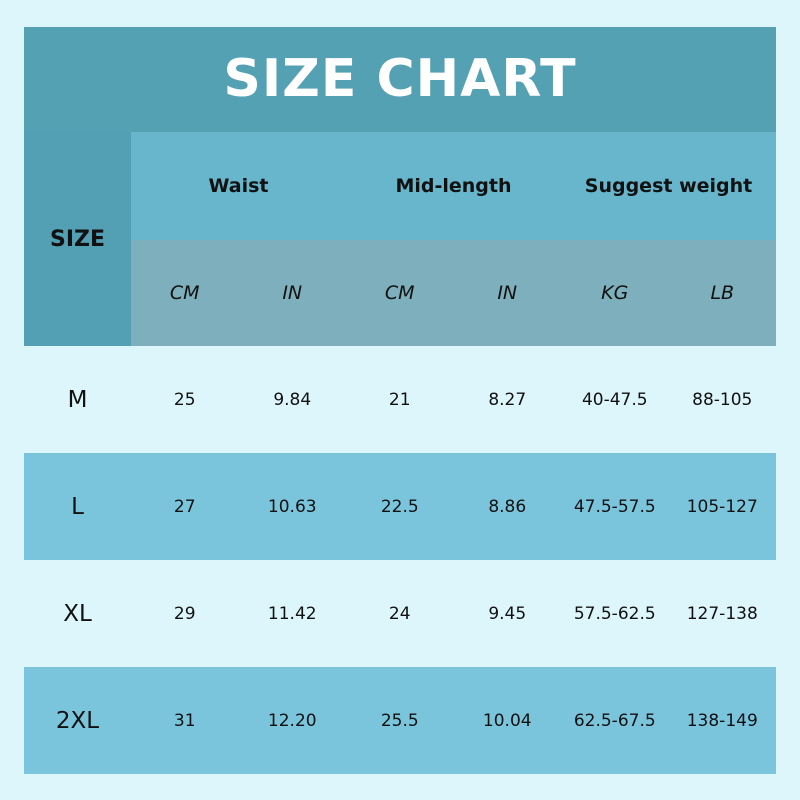 The height and width of the screenshot is (800, 800). I want to click on size-cell: L, so click(77, 506).